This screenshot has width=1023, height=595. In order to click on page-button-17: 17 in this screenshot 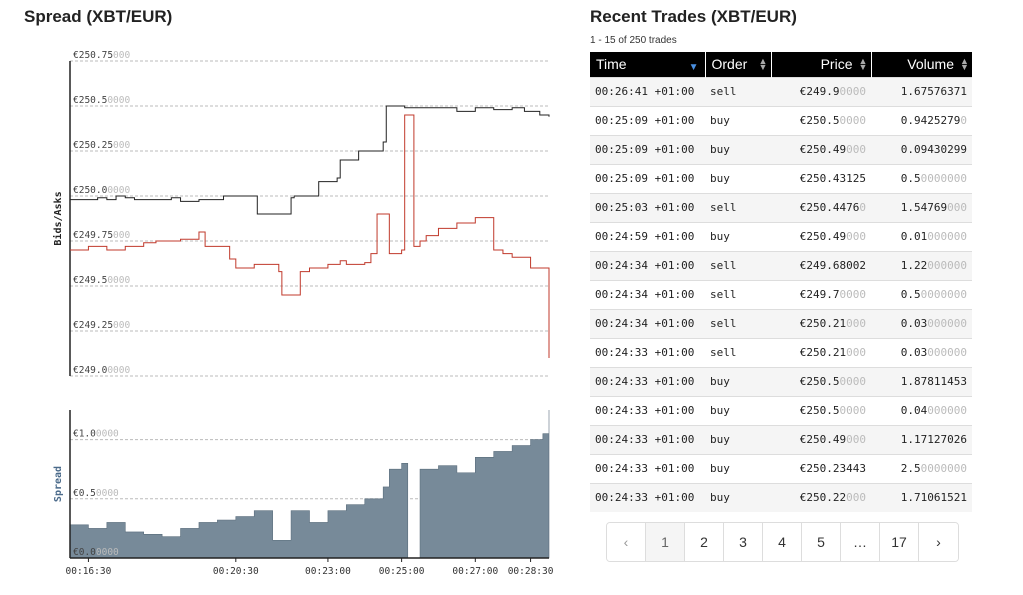, I will do `click(899, 542)`.